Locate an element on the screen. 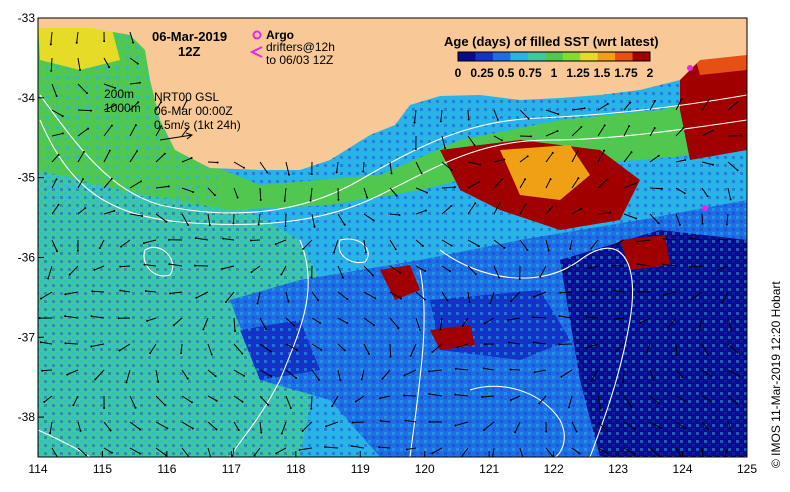 This screenshot has height=492, width=790. colorbar-swatch is located at coordinates (467, 56).